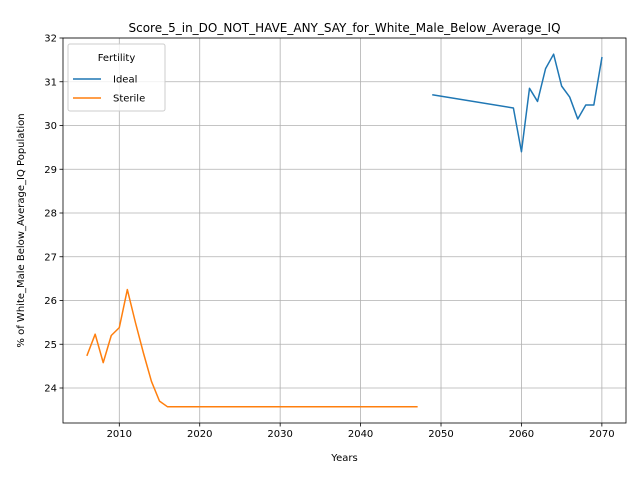  What do you see at coordinates (343, 458) in the screenshot?
I see `x-axis-label: Years` at bounding box center [343, 458].